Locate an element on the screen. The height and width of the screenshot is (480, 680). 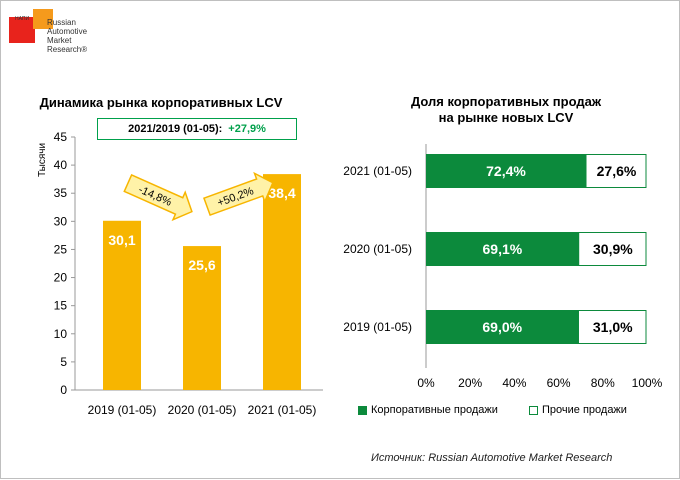
segment-label-other: 30,9% is located at coordinates (613, 249).